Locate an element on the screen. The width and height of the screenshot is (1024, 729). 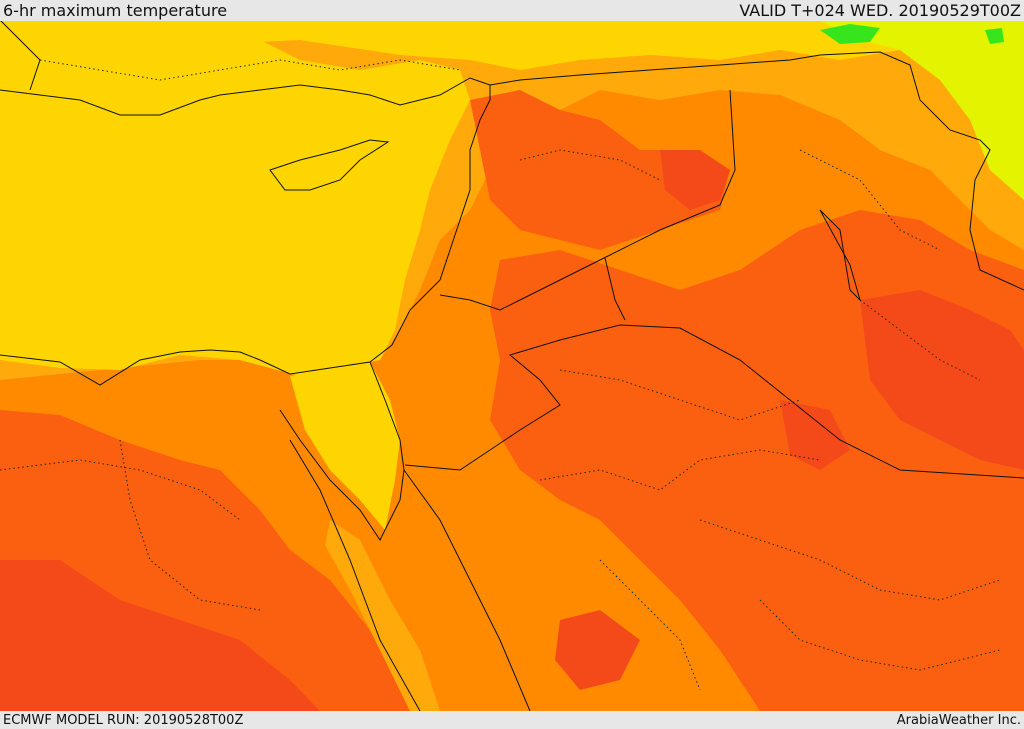
deep-red-sudan is located at coordinates (160, 635).